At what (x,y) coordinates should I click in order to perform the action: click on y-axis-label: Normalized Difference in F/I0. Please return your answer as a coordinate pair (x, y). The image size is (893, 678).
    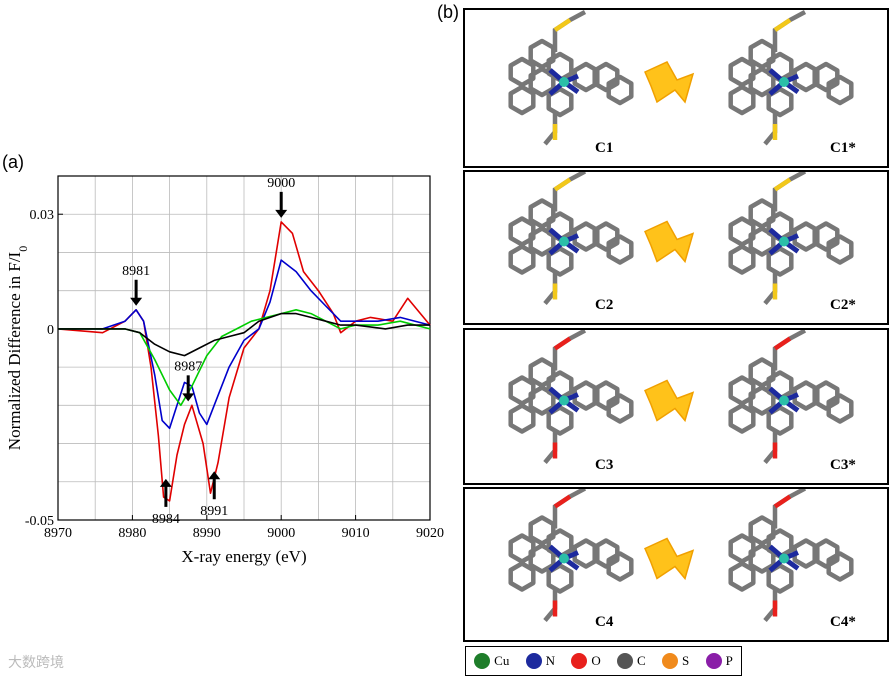
    Looking at the image, I should click on (17, 348).